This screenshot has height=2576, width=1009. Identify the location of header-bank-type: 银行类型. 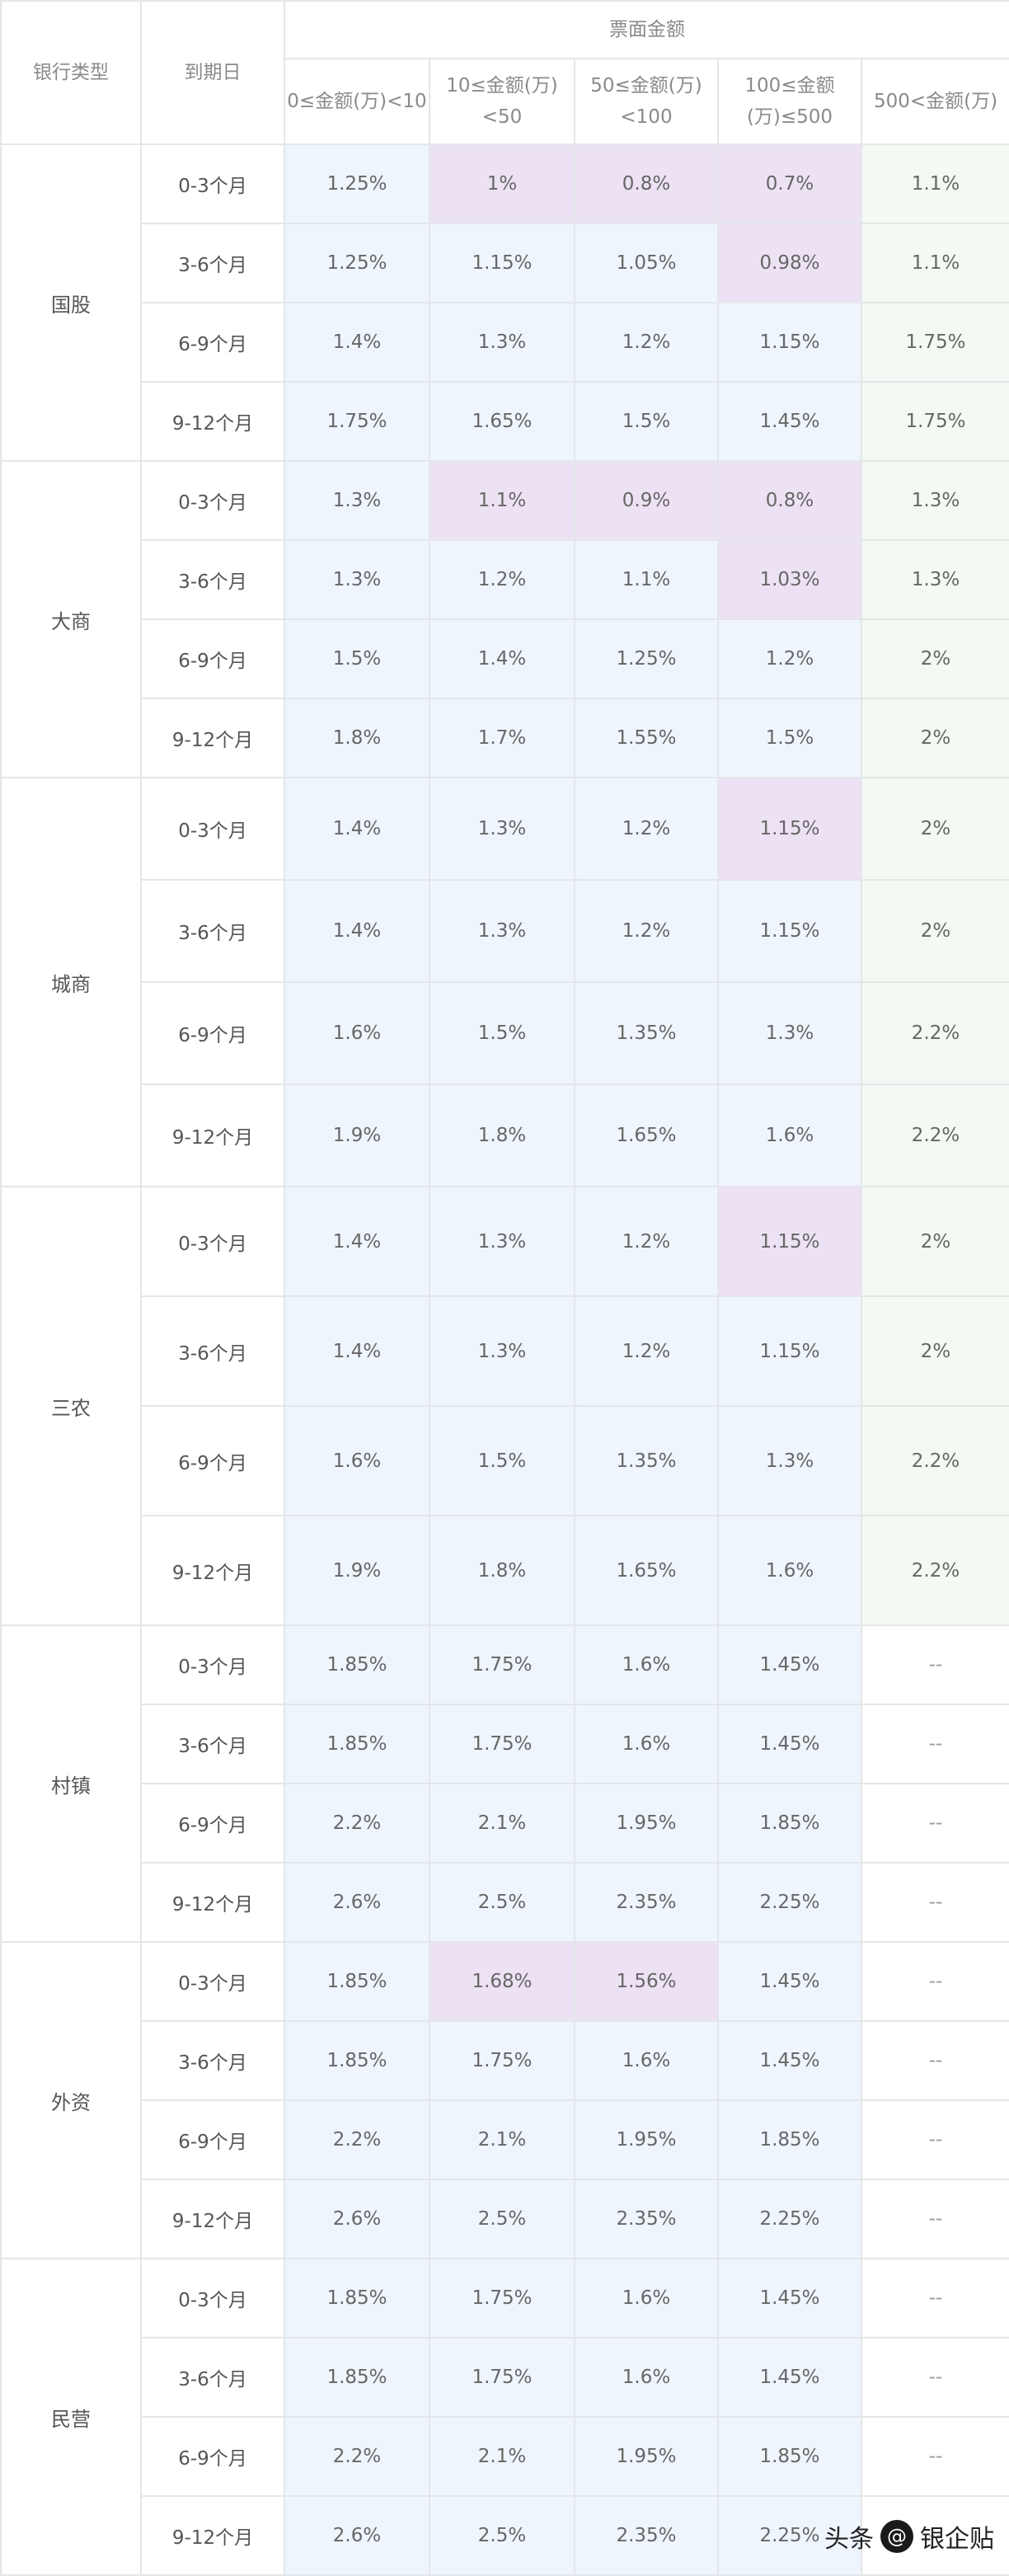
(71, 72).